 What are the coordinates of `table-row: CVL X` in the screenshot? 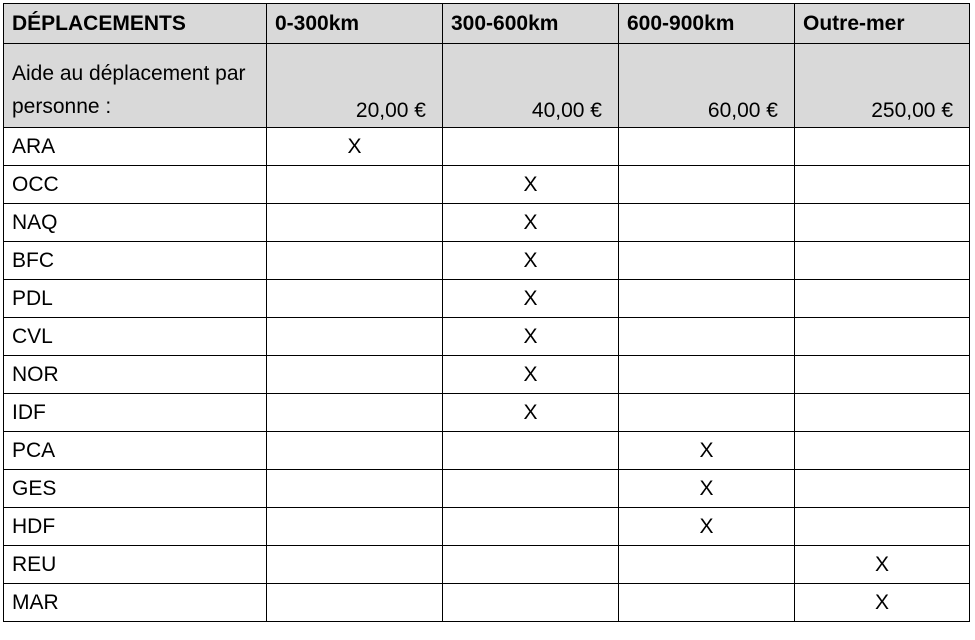 It's located at (486, 336).